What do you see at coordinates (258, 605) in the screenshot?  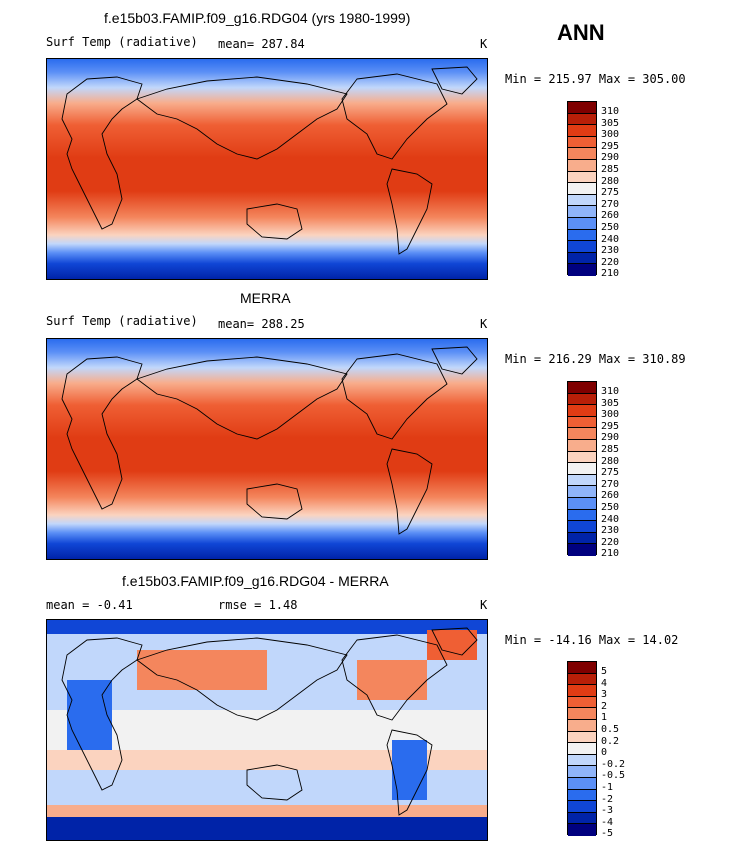 I see `panel3-rmse: rmse = 1.48` at bounding box center [258, 605].